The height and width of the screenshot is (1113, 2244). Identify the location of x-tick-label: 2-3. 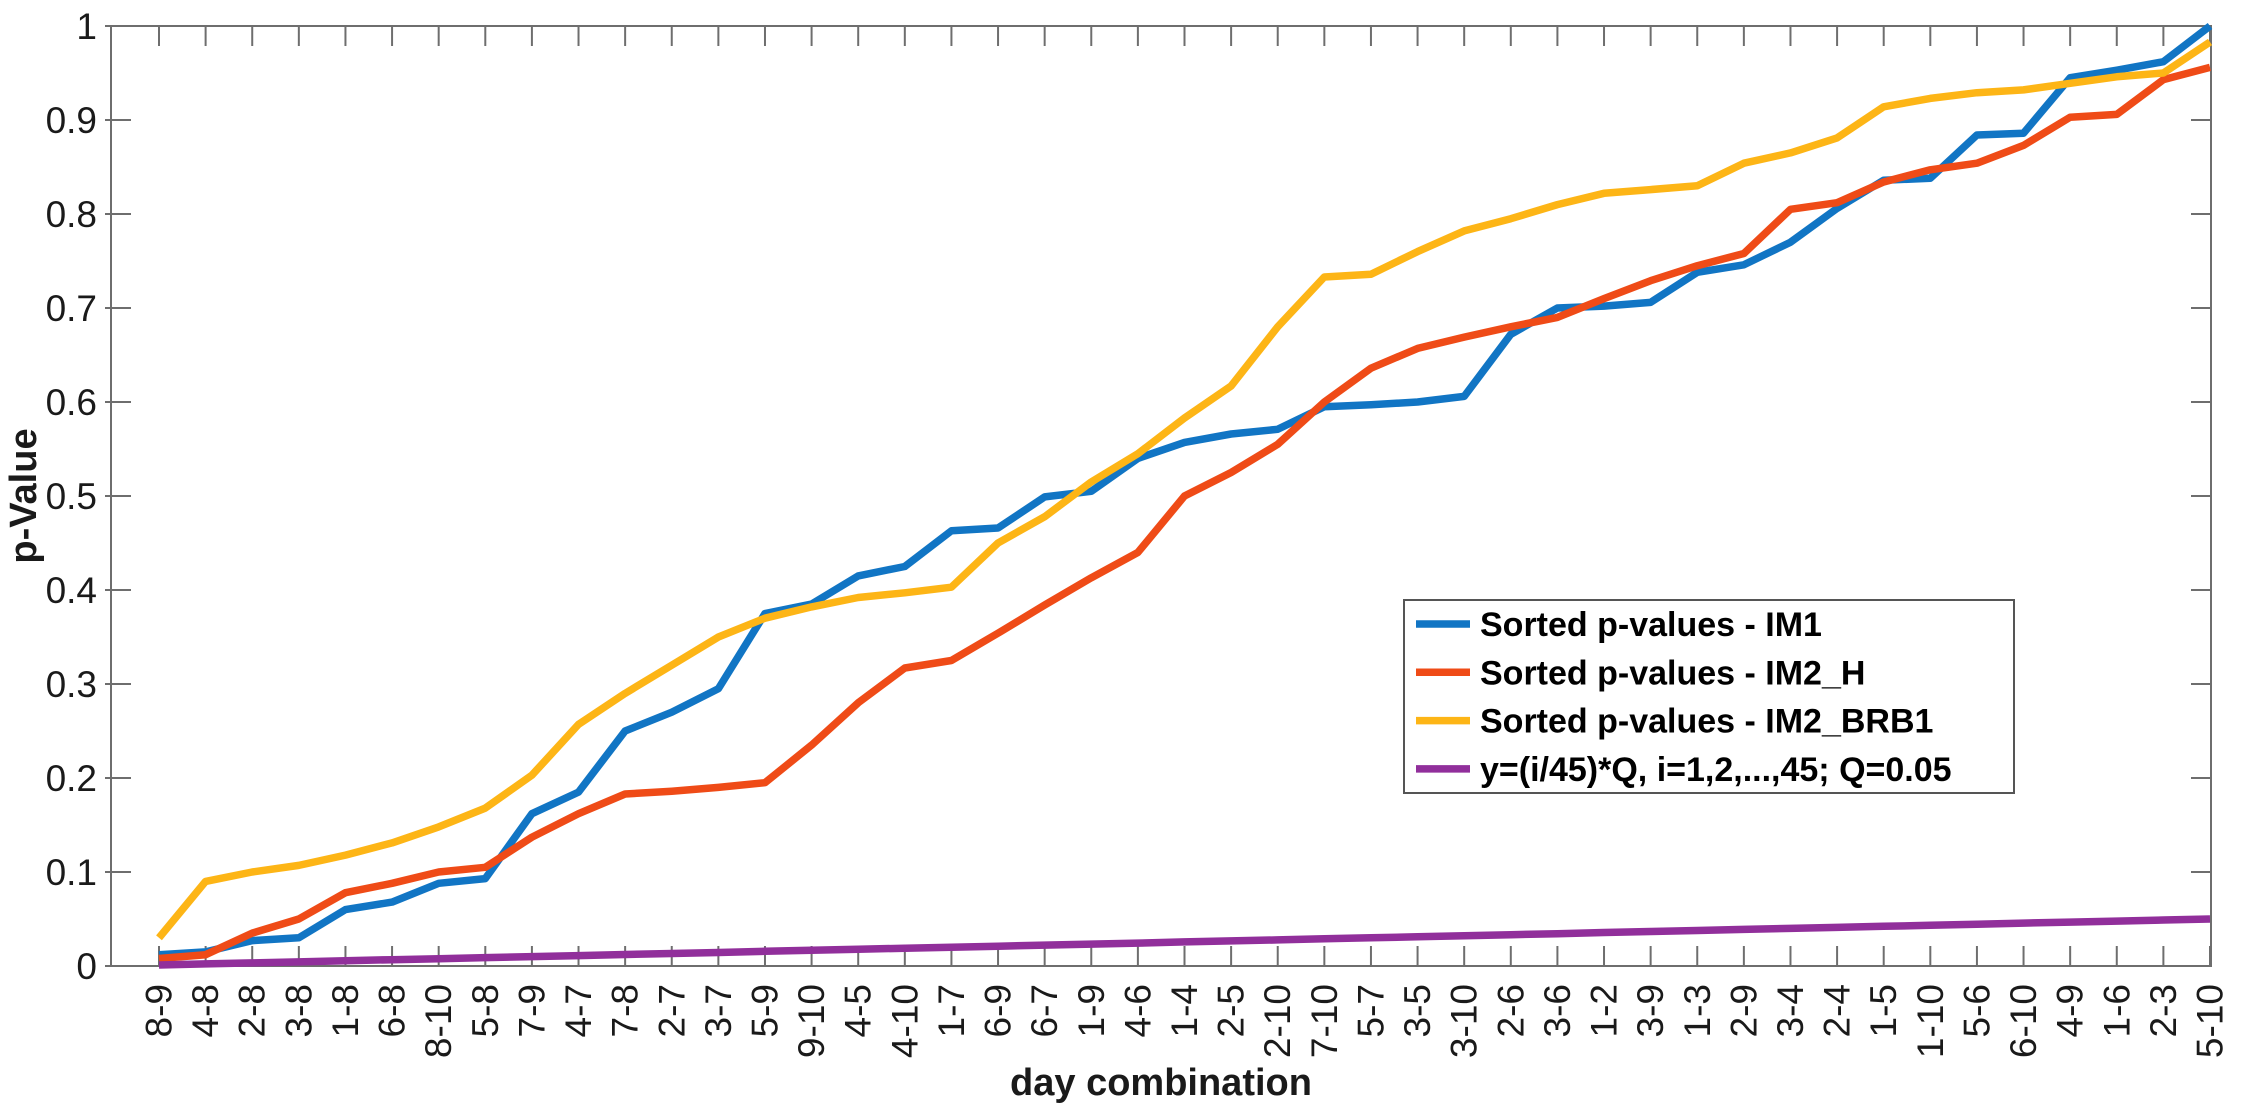
(2163, 1010).